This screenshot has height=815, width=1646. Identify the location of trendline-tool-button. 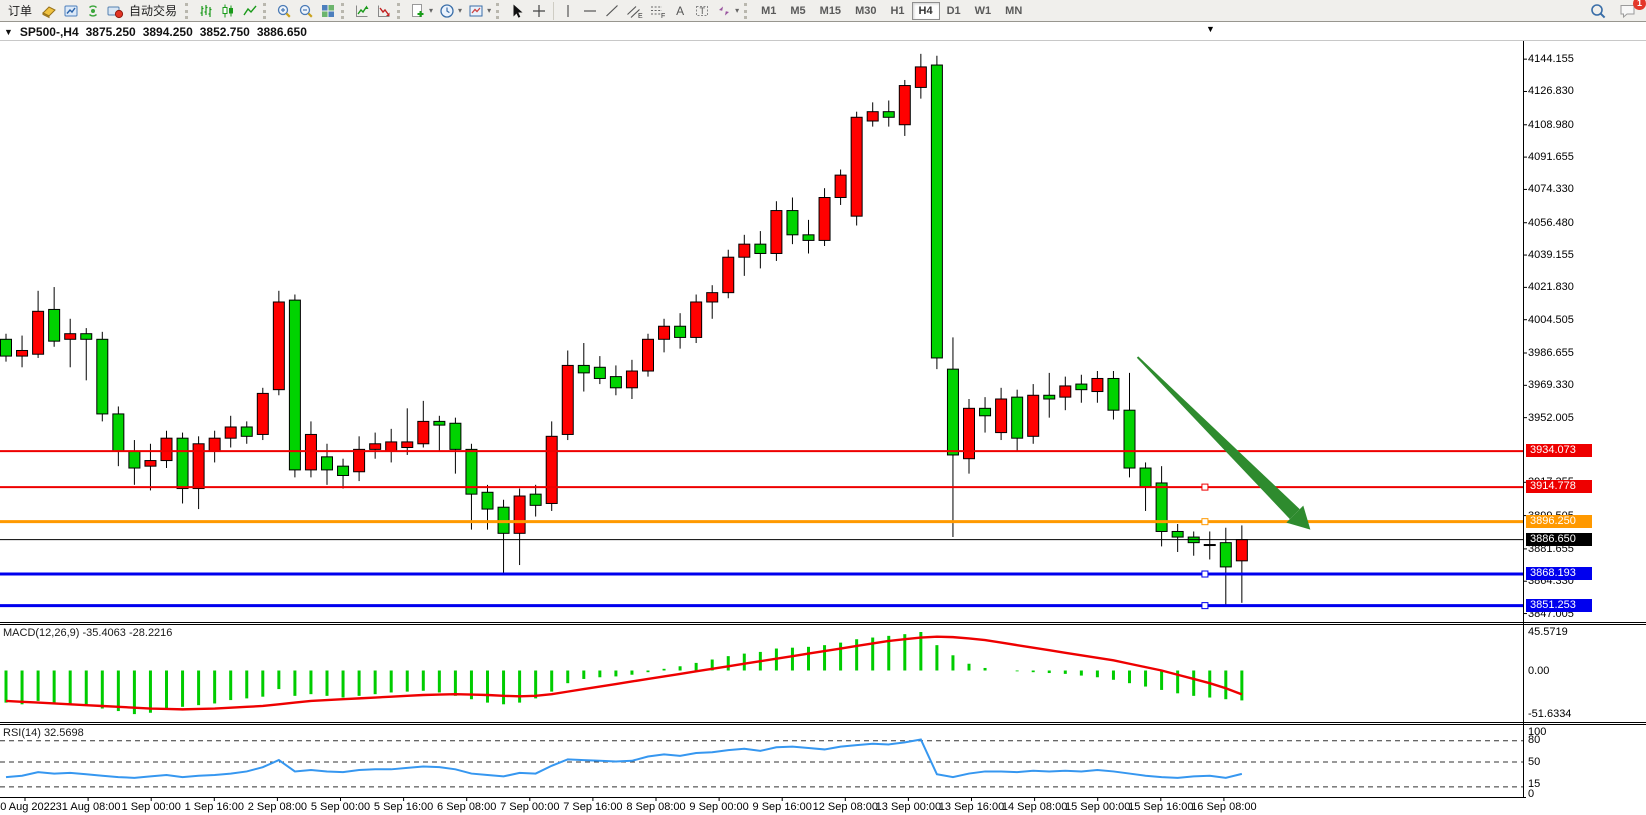
(612, 11).